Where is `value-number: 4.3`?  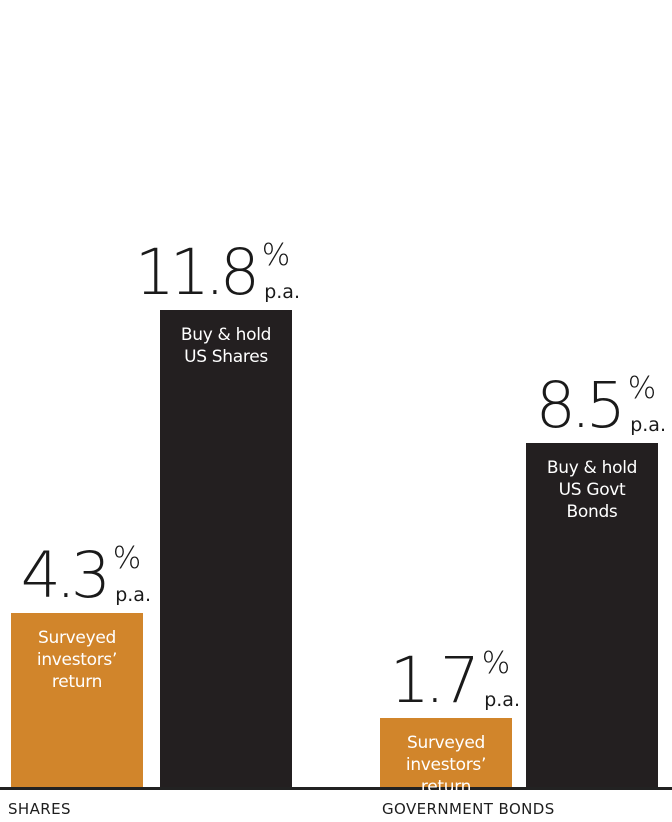
value-number: 4.3 is located at coordinates (65, 575).